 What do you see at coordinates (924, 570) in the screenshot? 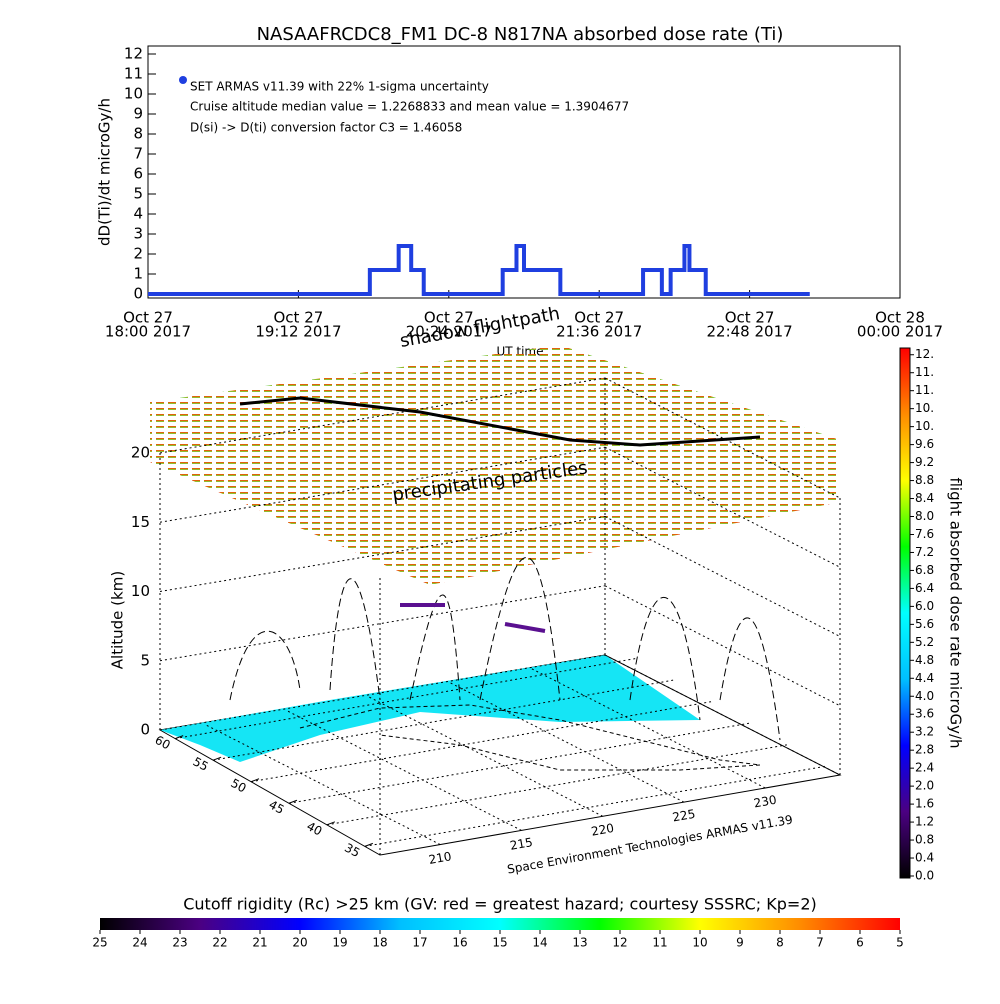
I see `colorbar-tick-label: 6.8` at bounding box center [924, 570].